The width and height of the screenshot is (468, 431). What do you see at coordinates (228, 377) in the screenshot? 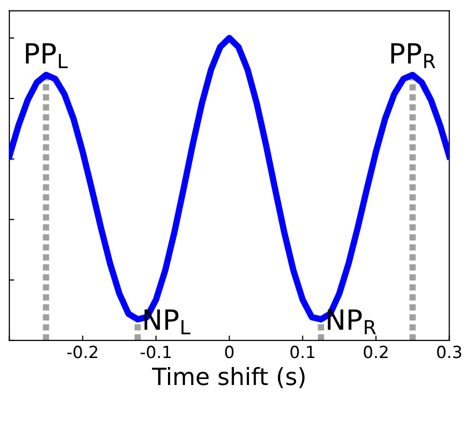
I see `x-axis-title: Time shift (s)` at bounding box center [228, 377].